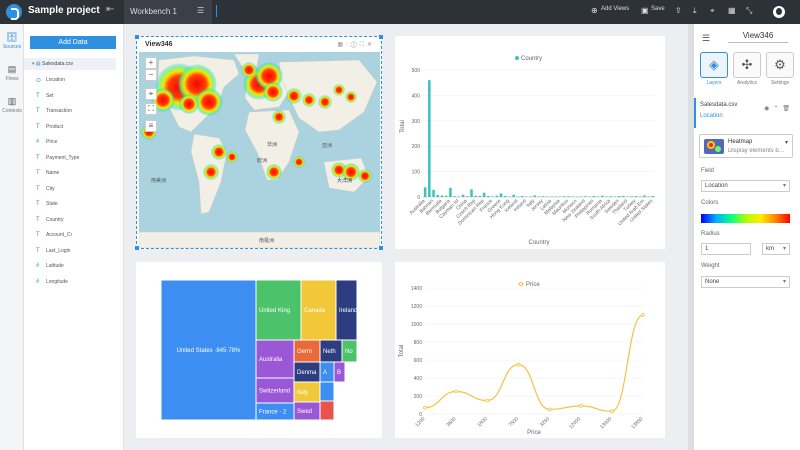 Image resolution: width=800 pixels, height=450 pixels. I want to click on field-item: T Payment_Type, so click(57, 158).